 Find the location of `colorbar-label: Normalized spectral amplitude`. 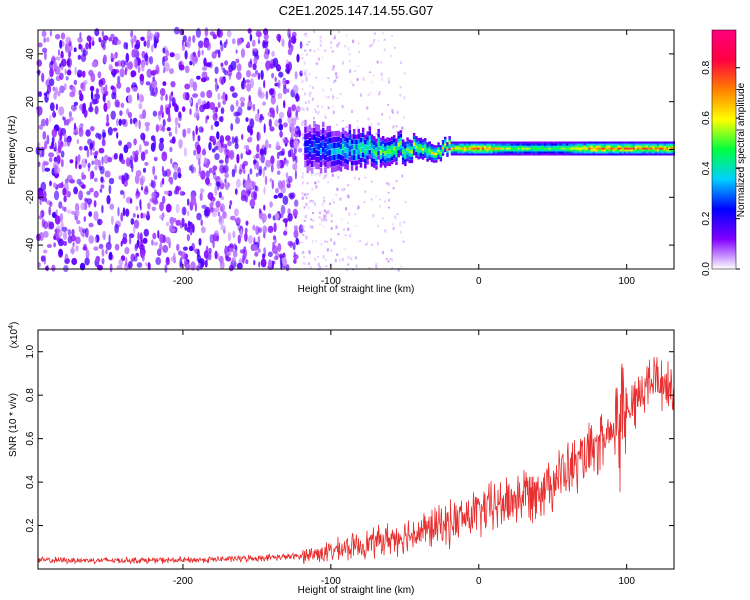

colorbar-label: Normalized spectral amplitude is located at coordinates (741, 149).